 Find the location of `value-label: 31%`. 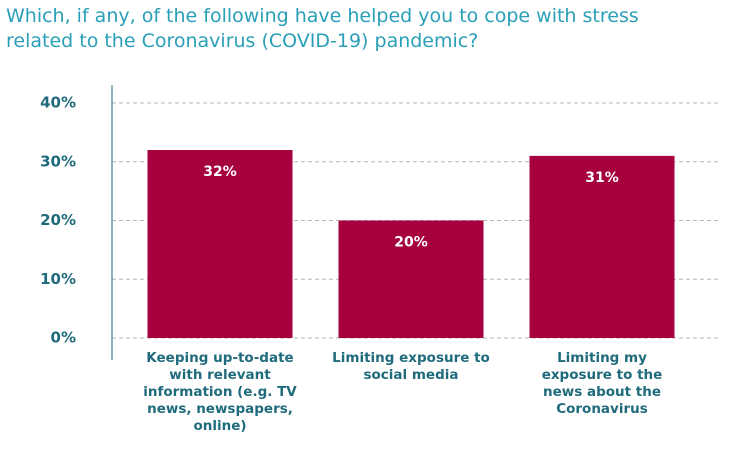

value-label: 31% is located at coordinates (602, 178).